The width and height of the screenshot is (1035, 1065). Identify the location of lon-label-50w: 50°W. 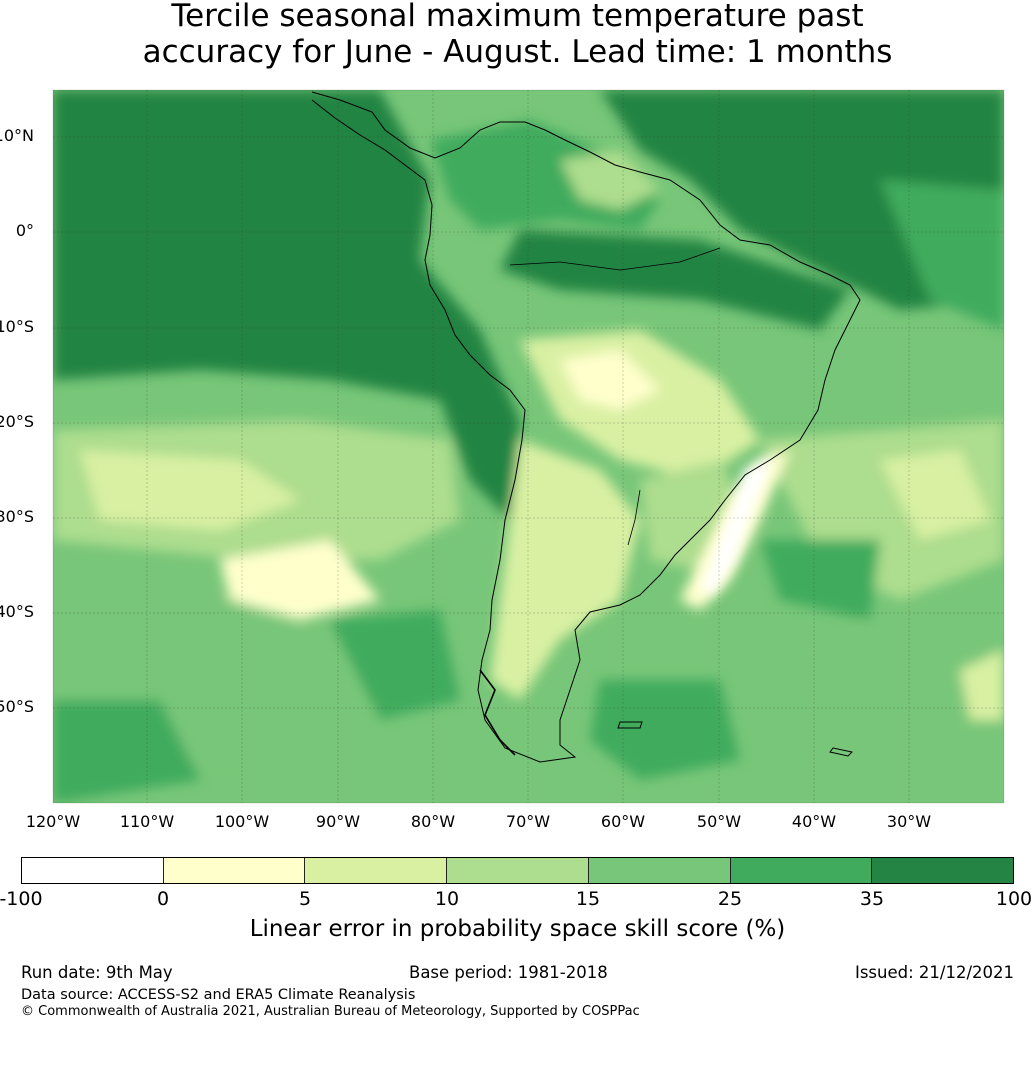
(719, 821).